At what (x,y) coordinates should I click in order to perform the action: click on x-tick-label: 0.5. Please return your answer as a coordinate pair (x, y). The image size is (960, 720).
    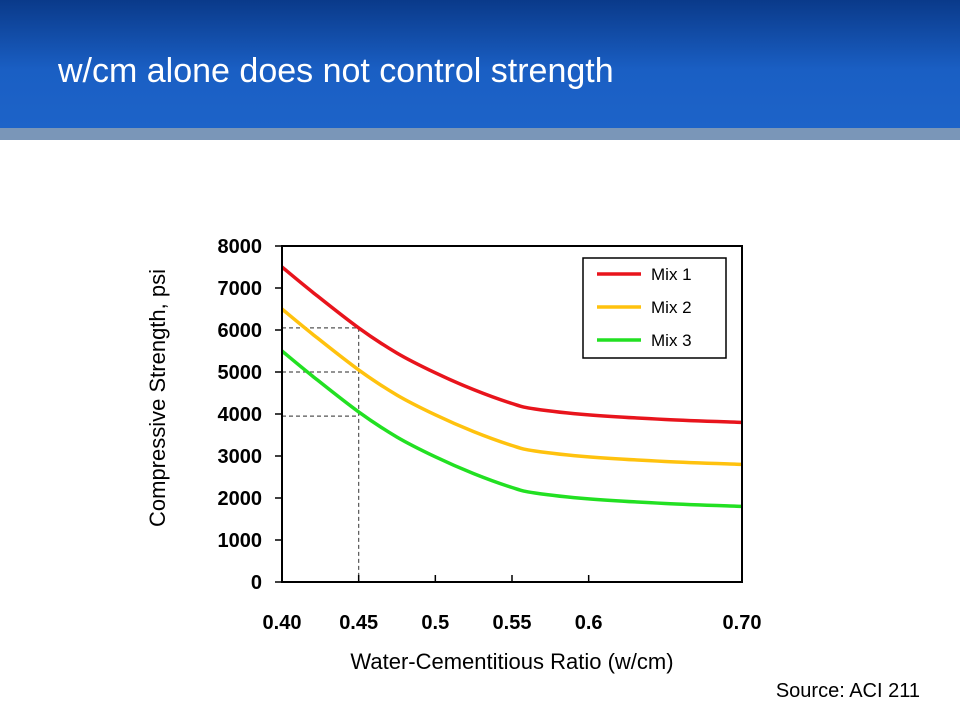
    Looking at the image, I should click on (435, 623).